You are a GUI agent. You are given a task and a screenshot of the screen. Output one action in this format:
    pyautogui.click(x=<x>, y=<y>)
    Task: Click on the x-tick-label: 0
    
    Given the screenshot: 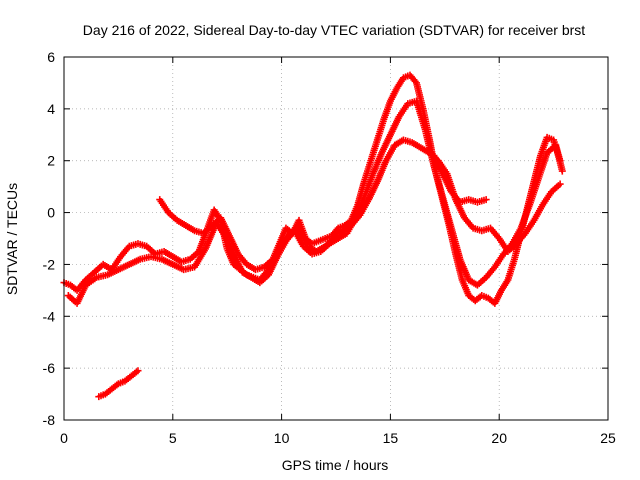 What is the action you would take?
    pyautogui.click(x=64, y=438)
    